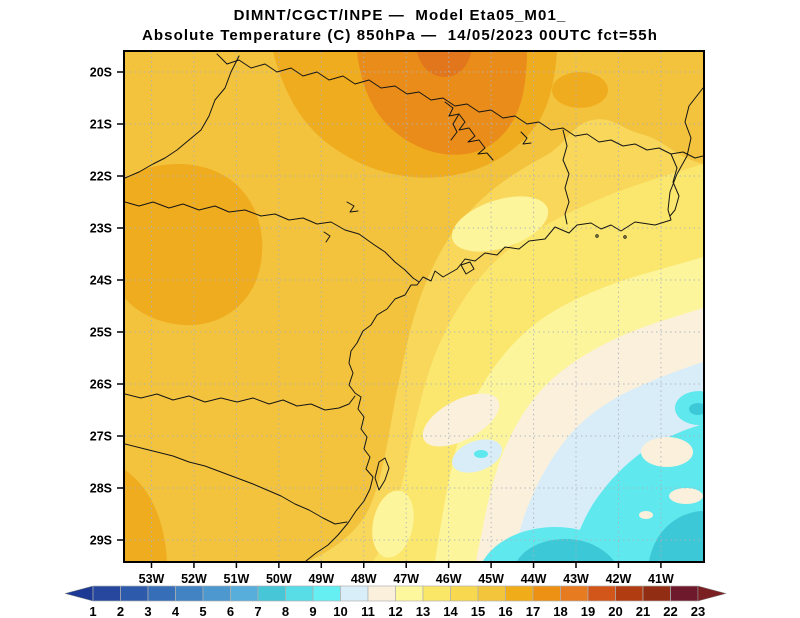 The height and width of the screenshot is (618, 800). What do you see at coordinates (279, 579) in the screenshot?
I see `lon-tick-label: 50W` at bounding box center [279, 579].